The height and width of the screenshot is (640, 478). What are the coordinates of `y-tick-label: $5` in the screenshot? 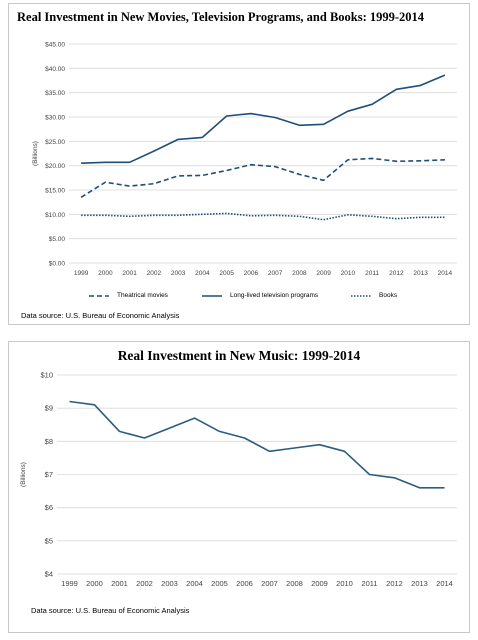 It's located at (49, 540).